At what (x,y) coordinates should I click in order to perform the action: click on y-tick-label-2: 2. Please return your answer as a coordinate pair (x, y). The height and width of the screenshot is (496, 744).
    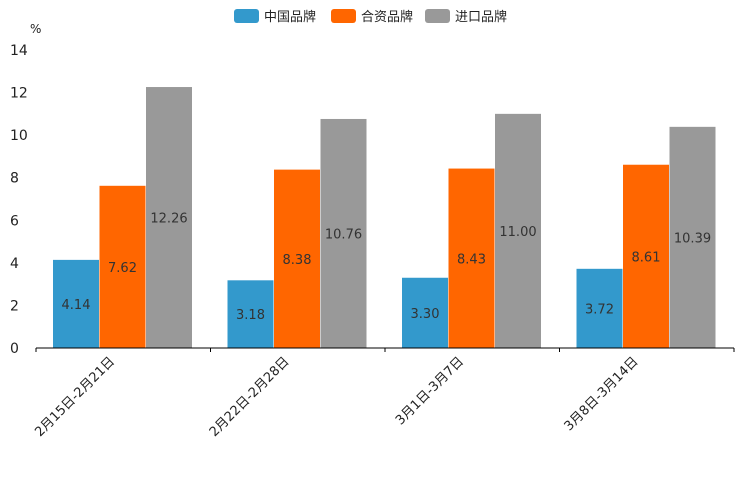
    Looking at the image, I should click on (14, 306).